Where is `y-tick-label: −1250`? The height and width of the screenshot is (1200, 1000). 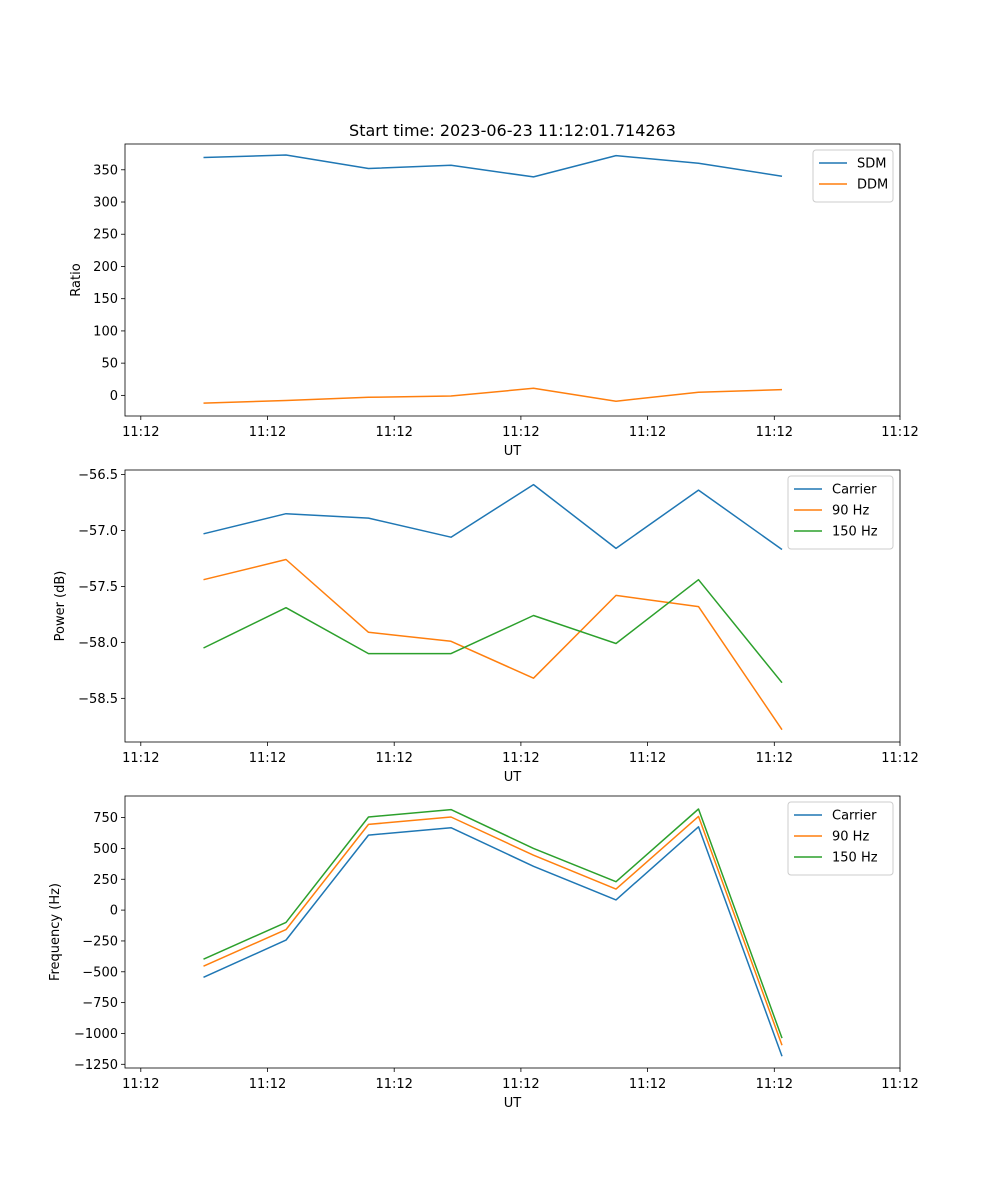 y-tick-label: −1250 is located at coordinates (96, 1065).